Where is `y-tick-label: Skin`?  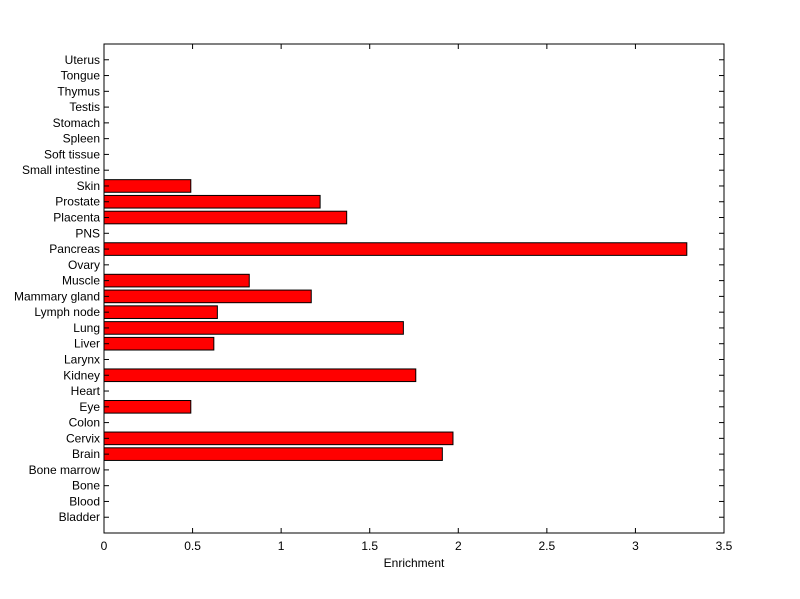 y-tick-label: Skin is located at coordinates (88, 186).